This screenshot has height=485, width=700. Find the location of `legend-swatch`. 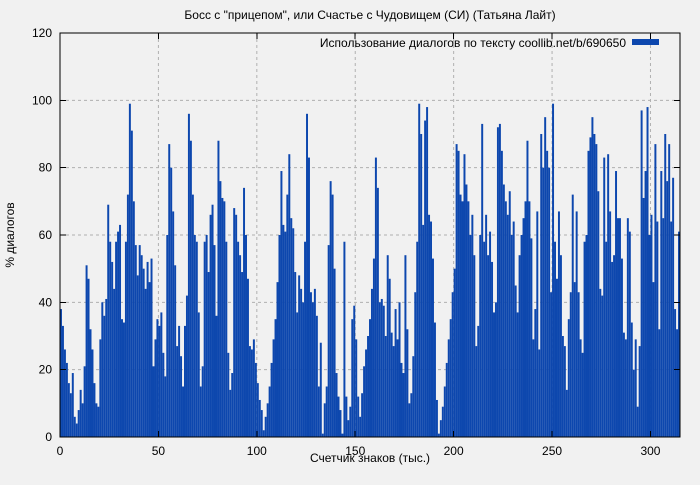

legend-swatch is located at coordinates (645, 42).